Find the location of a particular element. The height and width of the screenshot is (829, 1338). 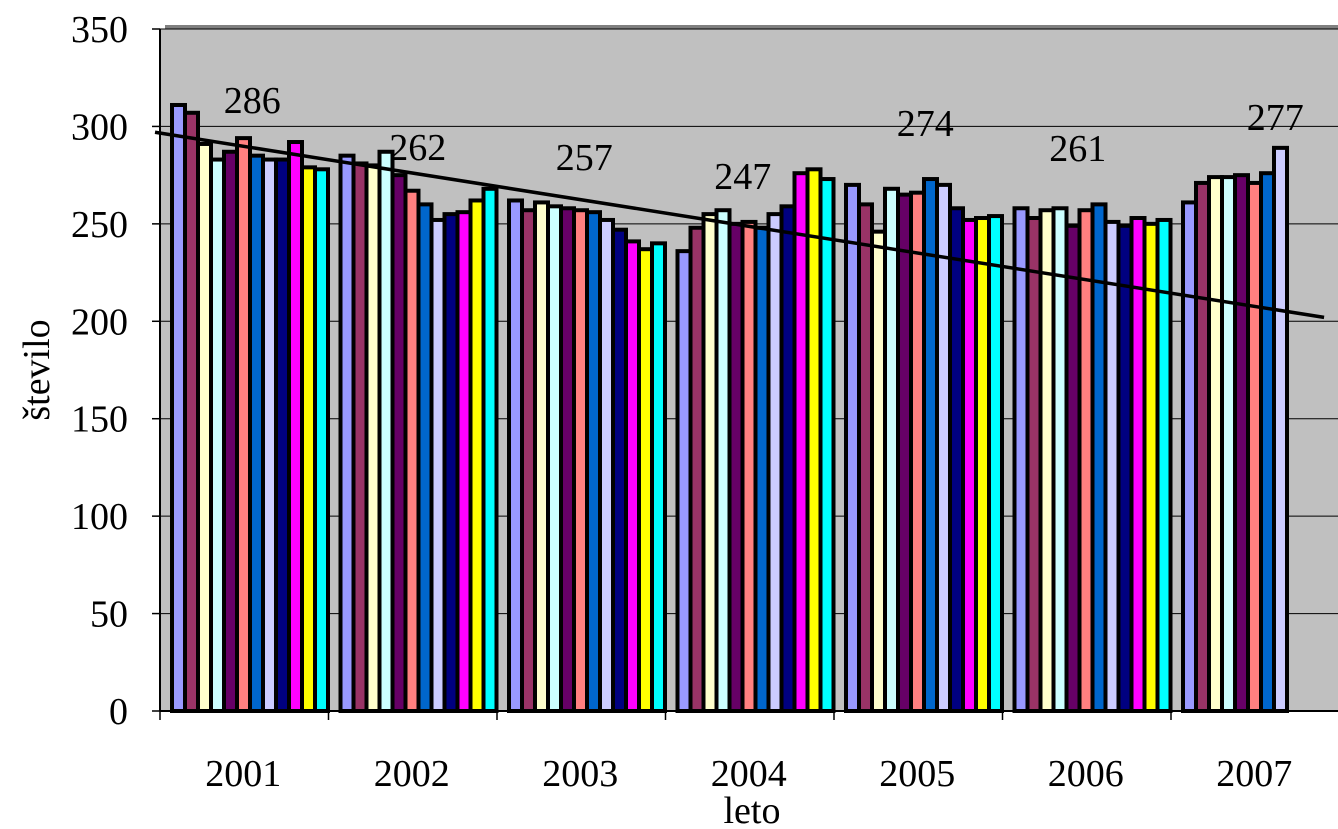

x-axis-title: leto is located at coordinates (752, 809).